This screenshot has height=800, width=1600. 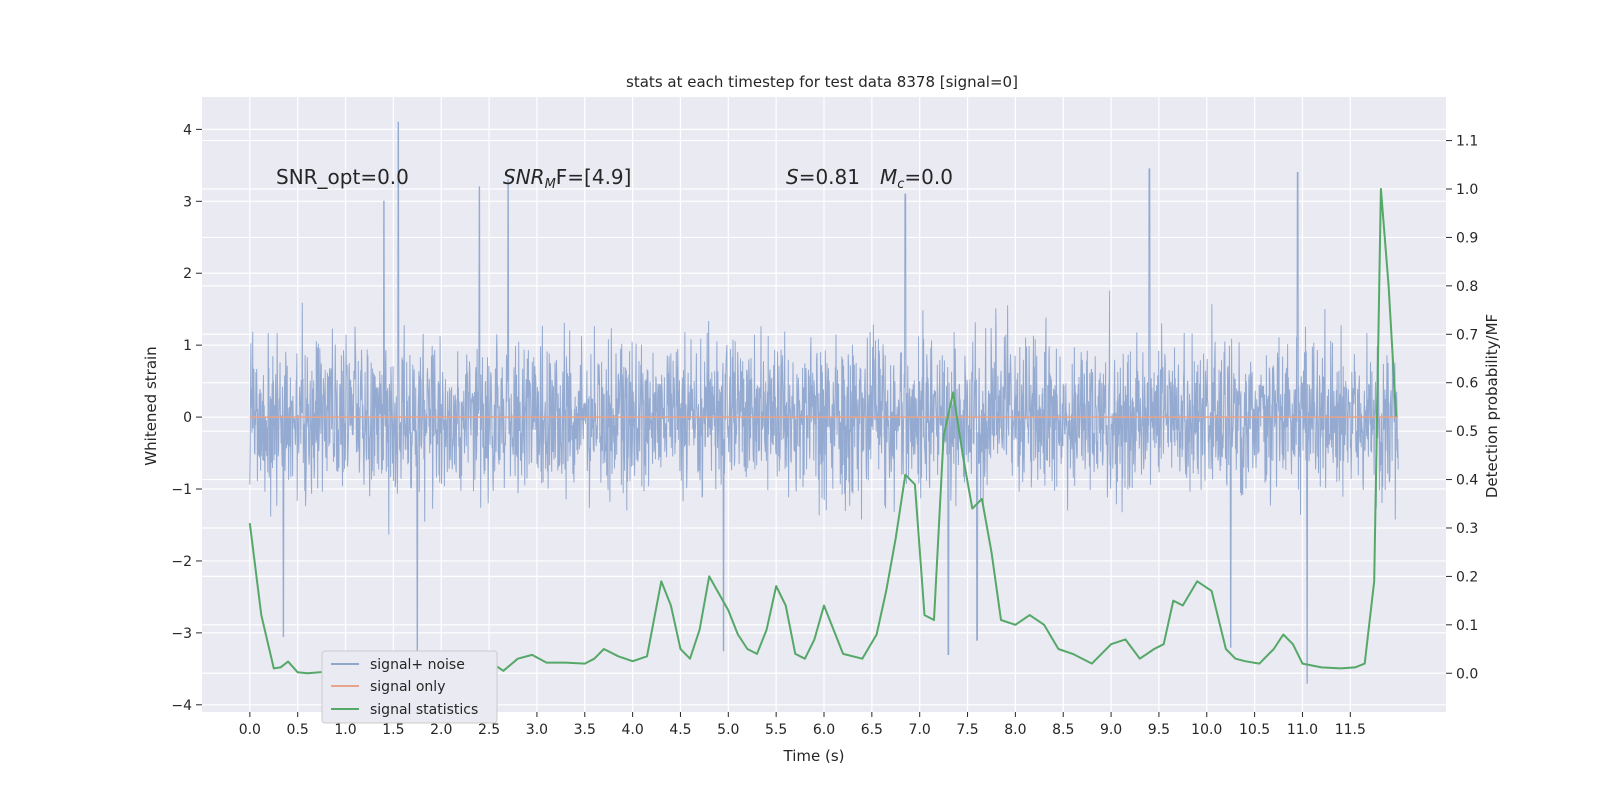 I want to click on y2-tick-label-1: 0.1, so click(x=1467, y=626).